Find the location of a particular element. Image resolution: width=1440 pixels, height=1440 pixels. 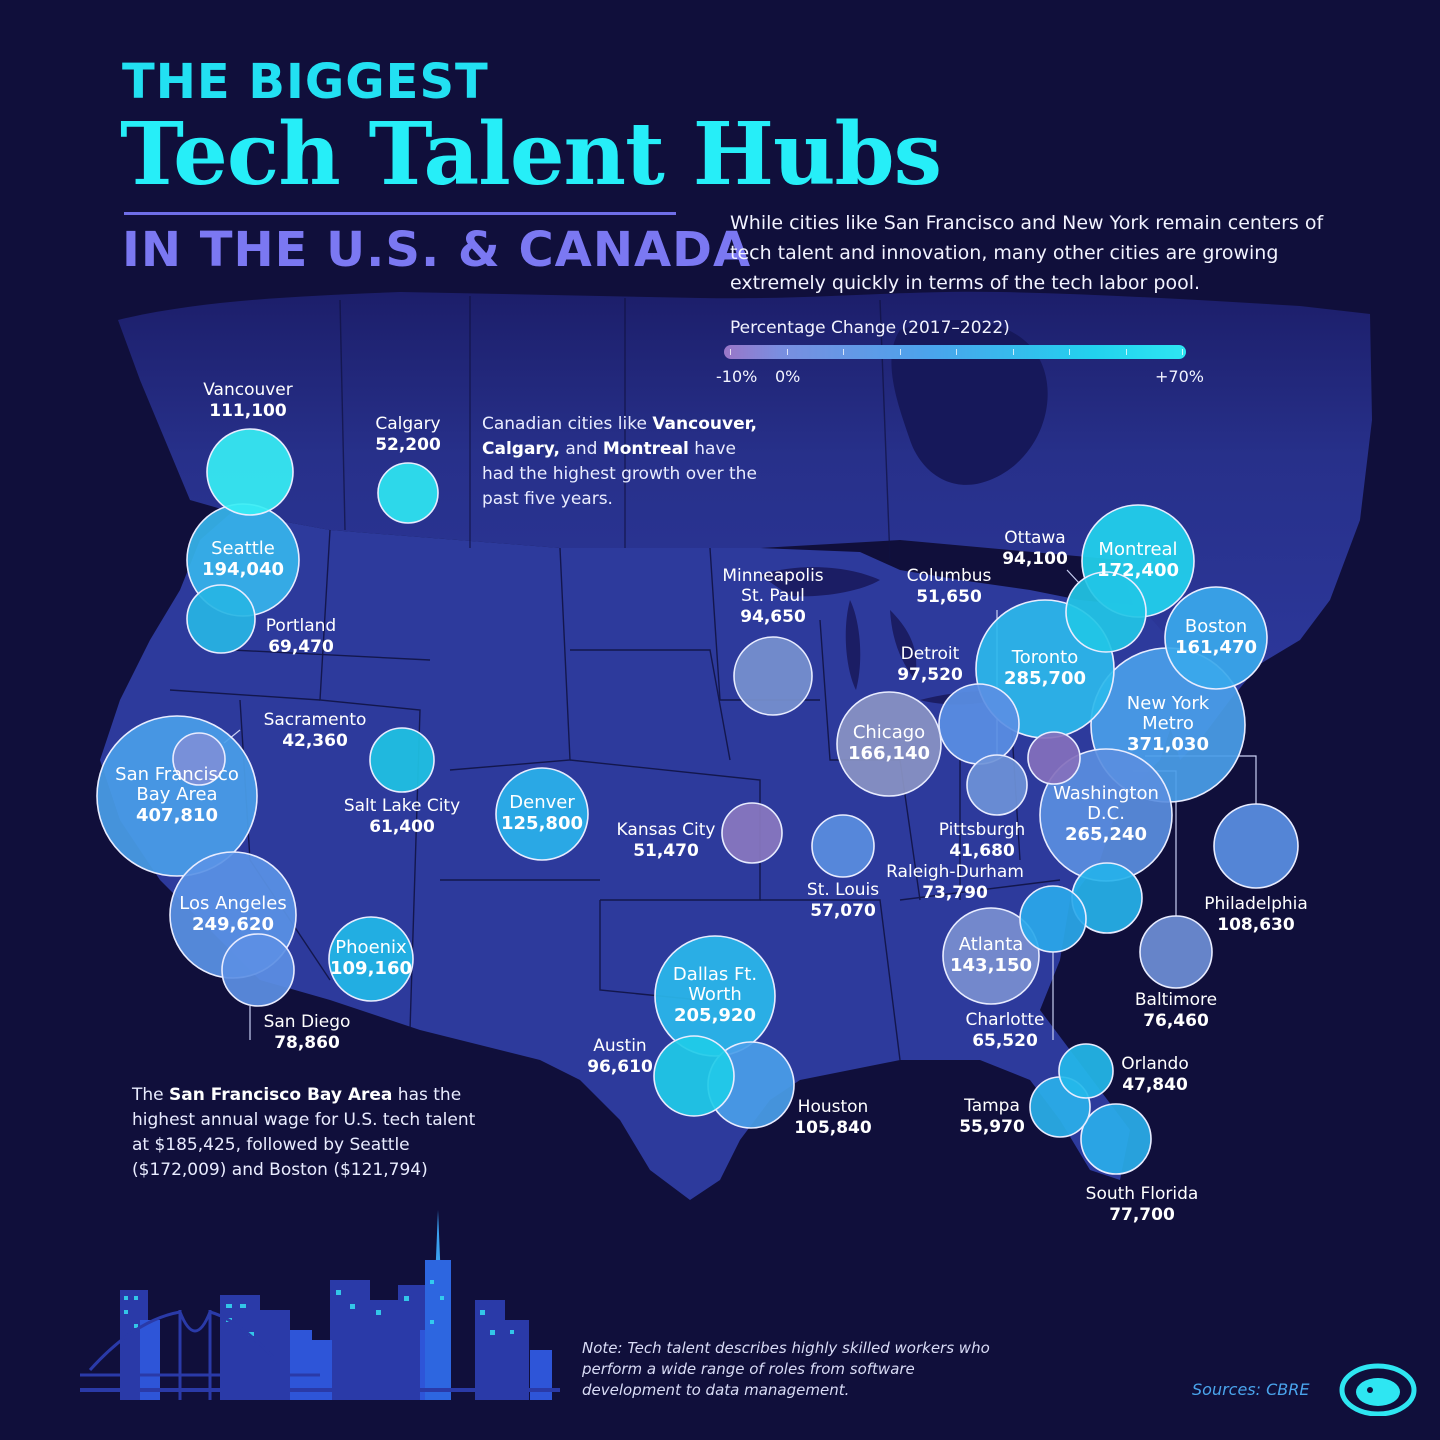

phoenix-bubble is located at coordinates (371, 959).